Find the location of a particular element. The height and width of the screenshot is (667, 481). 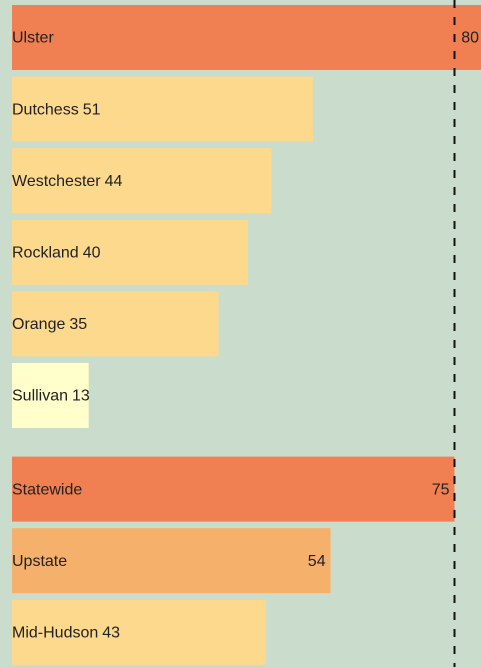

bar-label: Dutchess is located at coordinates (45, 109).